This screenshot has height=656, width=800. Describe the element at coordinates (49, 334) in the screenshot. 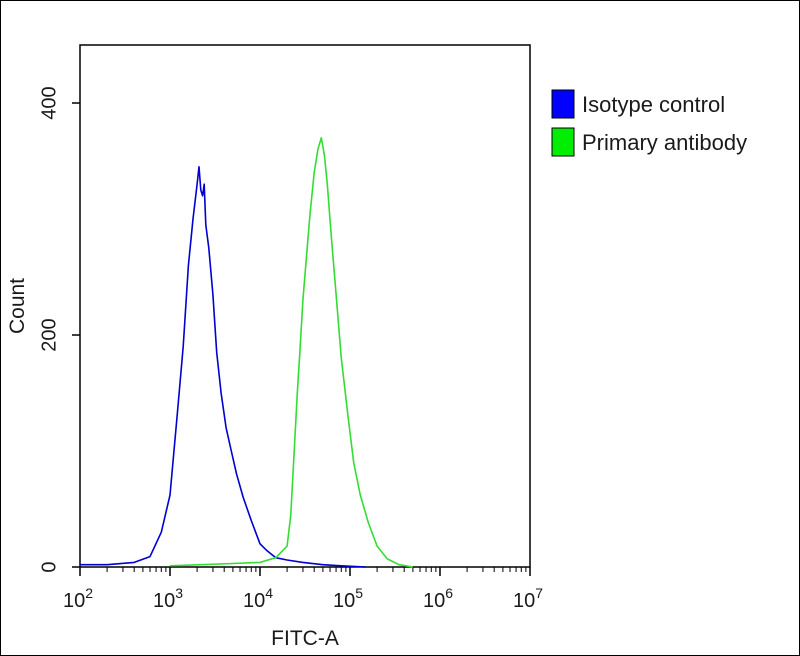

I see `y-tick-label: 200` at that location.